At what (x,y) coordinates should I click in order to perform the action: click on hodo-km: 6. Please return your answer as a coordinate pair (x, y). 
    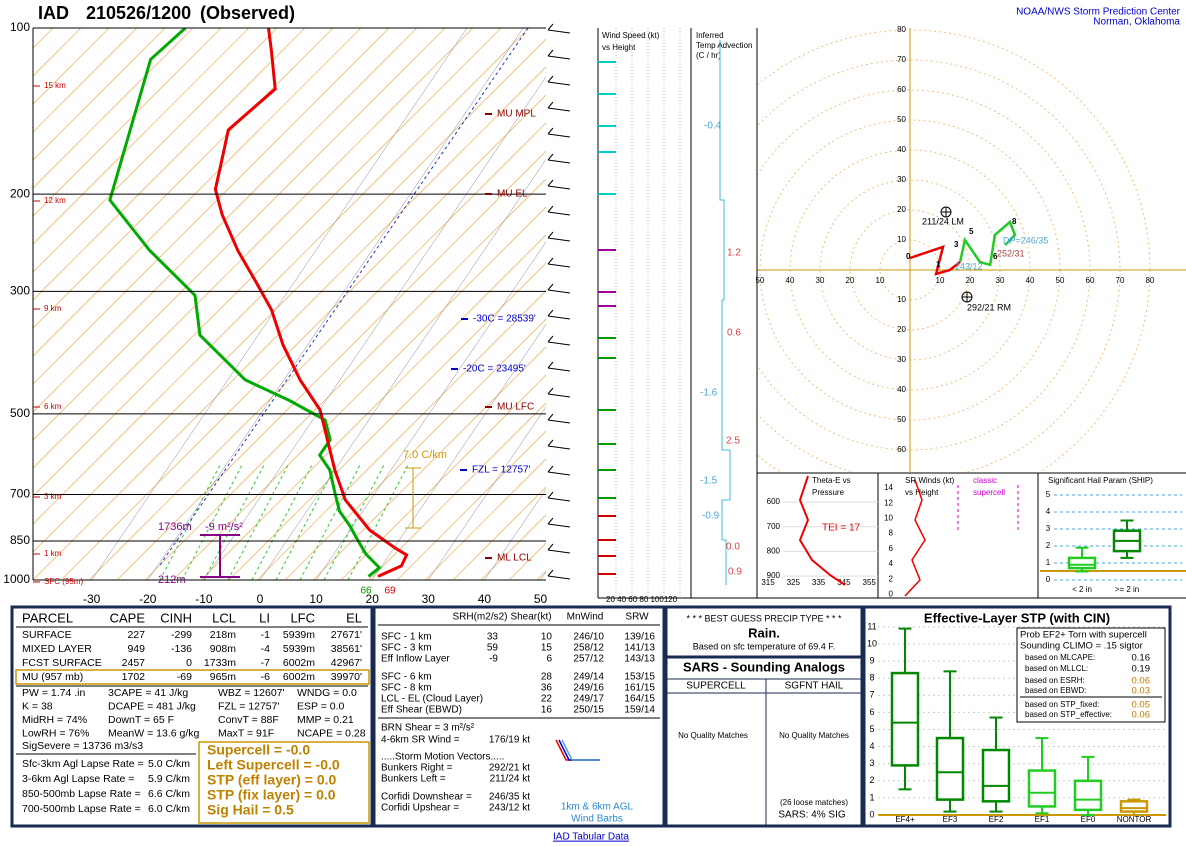
    Looking at the image, I should click on (995, 256).